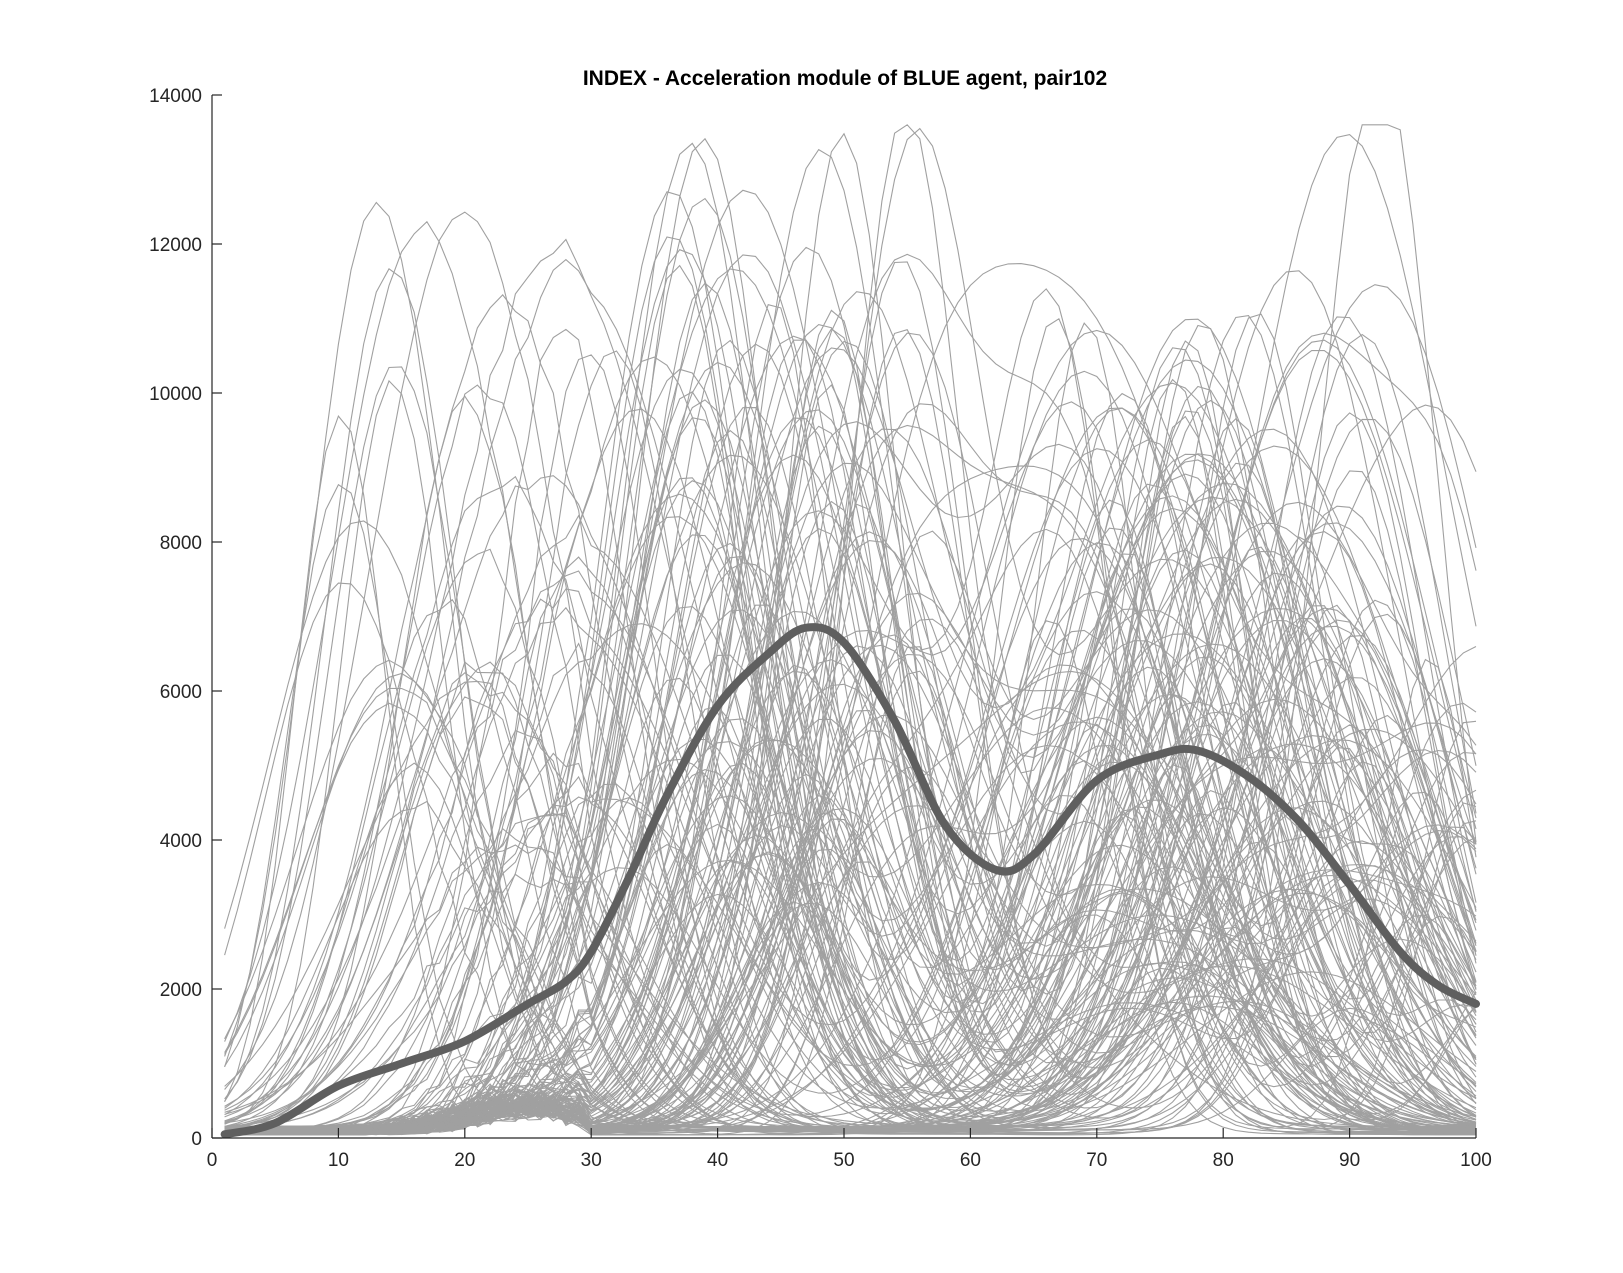 This screenshot has width=1623, height=1273. What do you see at coordinates (175, 245) in the screenshot?
I see `y-tick-label: 12000` at bounding box center [175, 245].